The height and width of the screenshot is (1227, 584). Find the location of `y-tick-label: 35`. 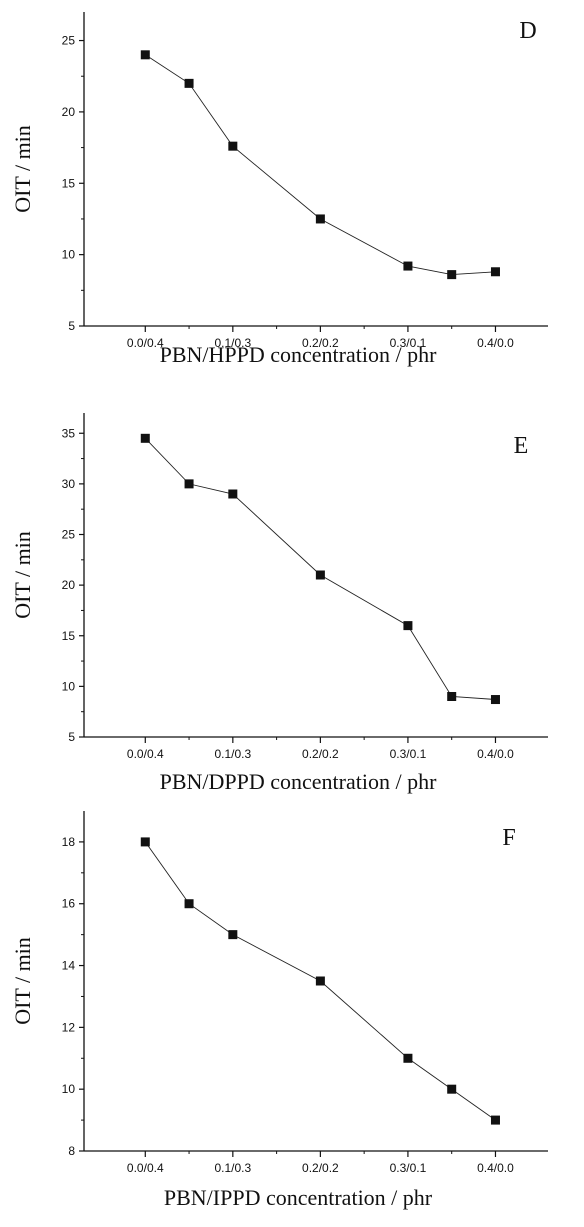

y-tick-label: 35 is located at coordinates (69, 433).